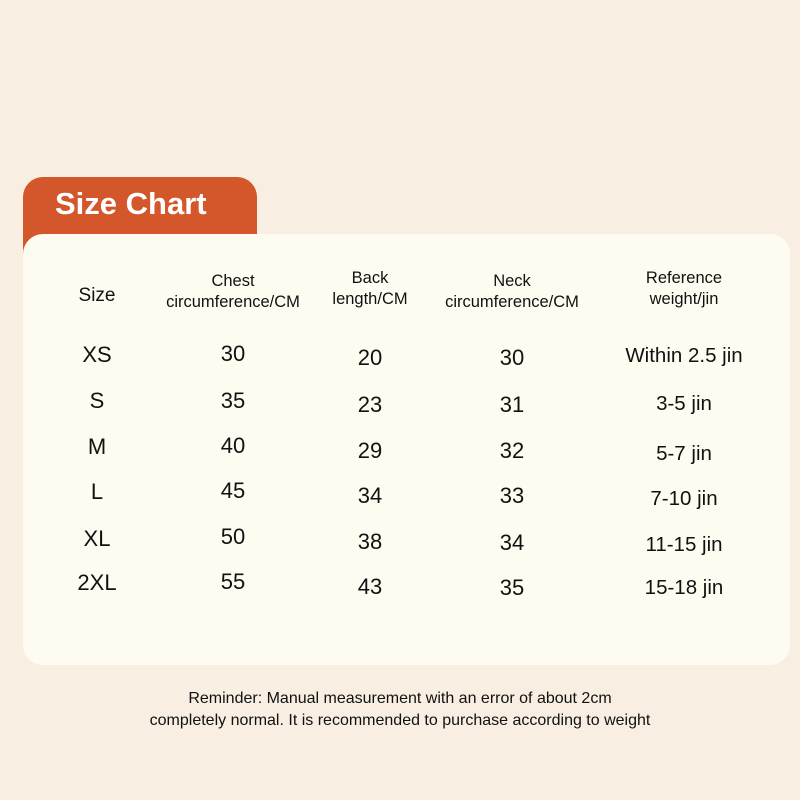 This screenshot has height=800, width=800. What do you see at coordinates (233, 400) in the screenshot?
I see `cell-chest: 35` at bounding box center [233, 400].